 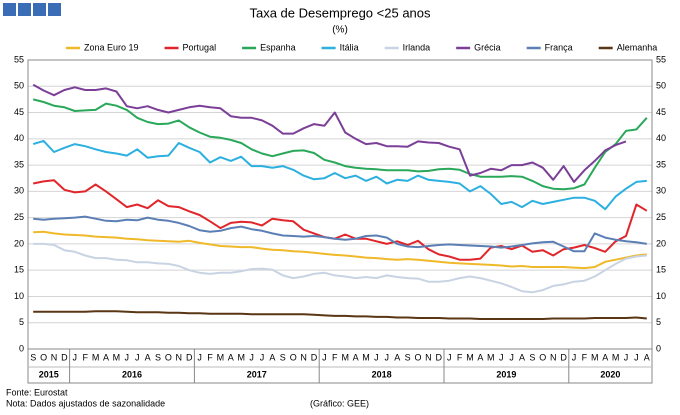 What do you see at coordinates (487, 47) in the screenshot?
I see `legend-label: Grécia` at bounding box center [487, 47].